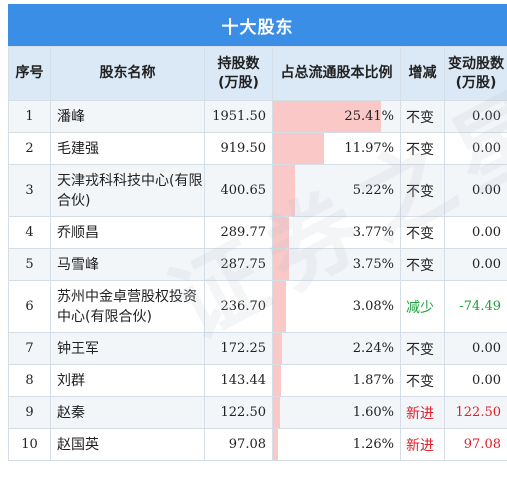  I want to click on shares-cell: 289.77, so click(238, 232).